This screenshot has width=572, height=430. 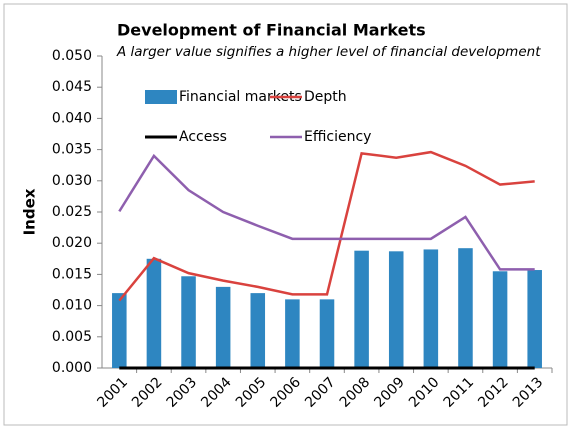 I want to click on chart-title: Development of Financial Markets, so click(x=271, y=30).